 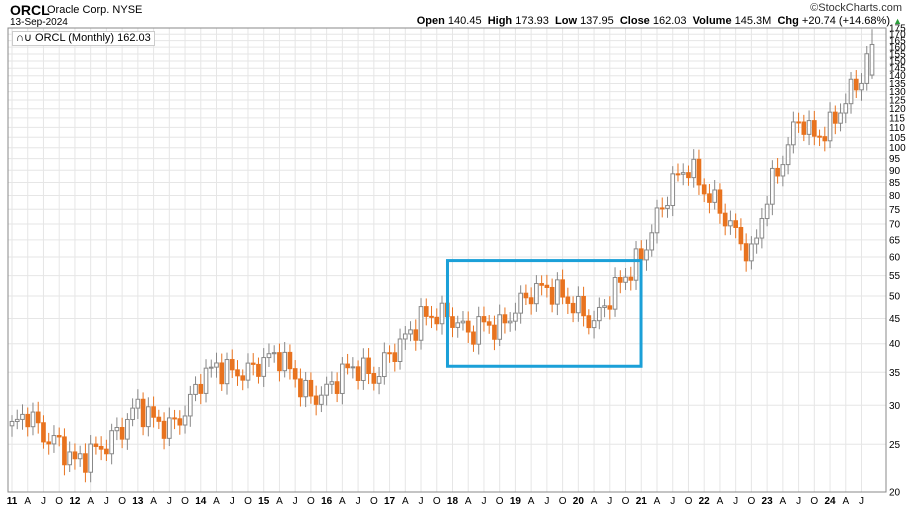 I want to click on x-tick-label: 18, so click(x=453, y=501).